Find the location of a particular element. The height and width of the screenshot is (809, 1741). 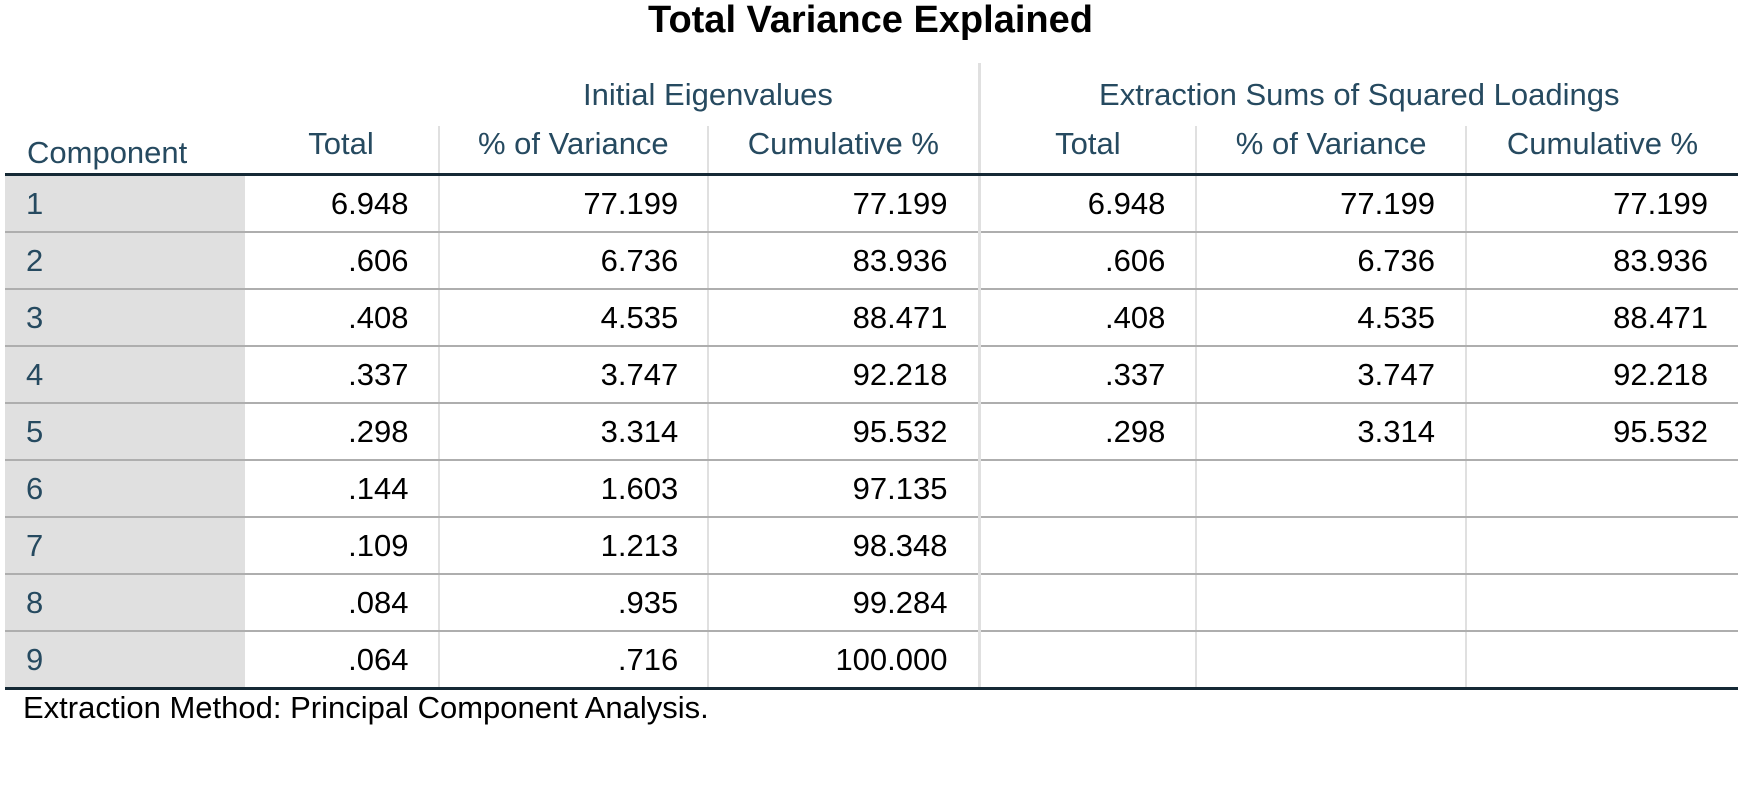

component-label: 2 is located at coordinates (125, 261).